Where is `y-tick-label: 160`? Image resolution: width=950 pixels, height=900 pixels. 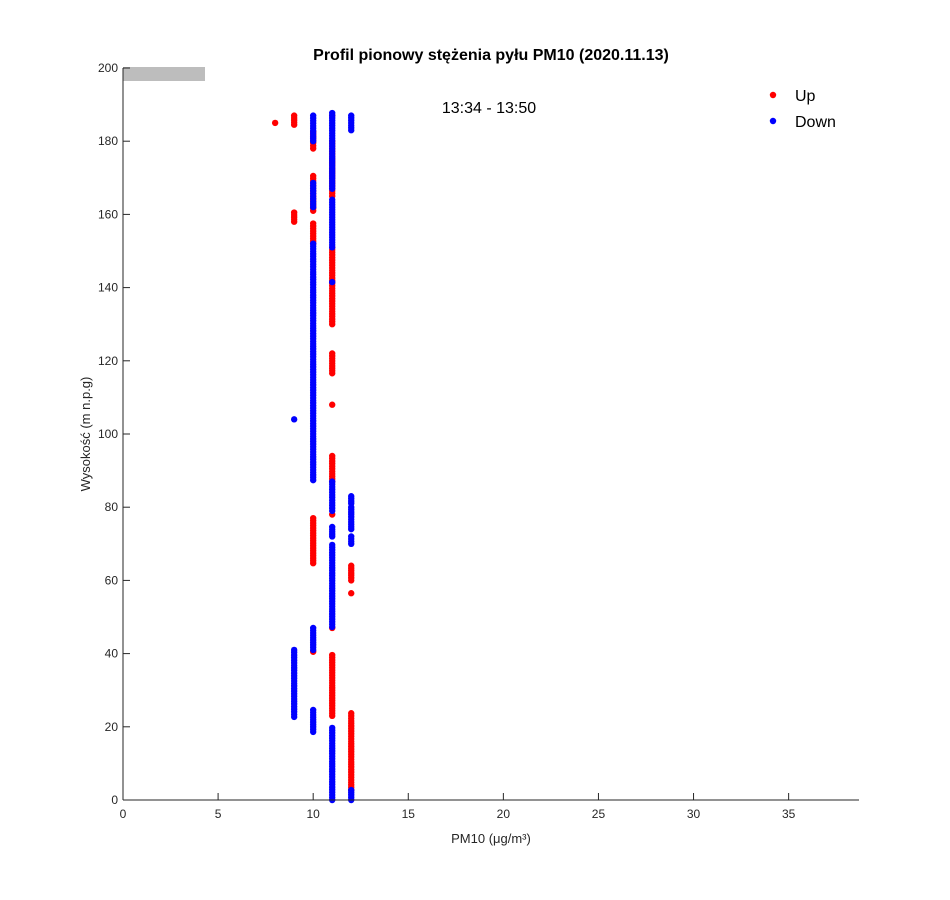
y-tick-label: 160 is located at coordinates (108, 214).